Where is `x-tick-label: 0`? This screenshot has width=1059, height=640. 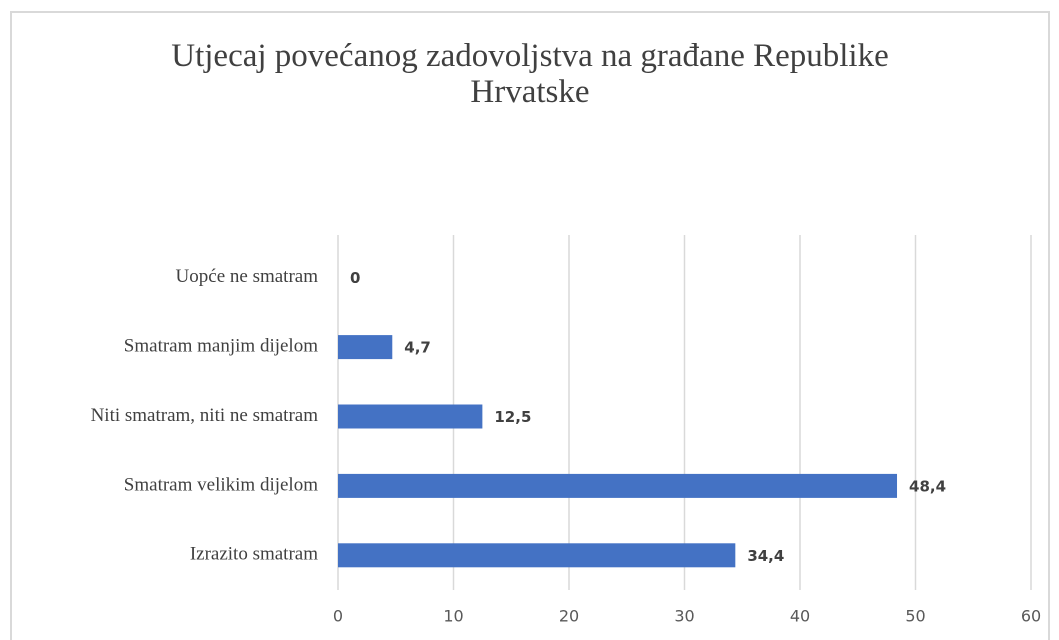 x-tick-label: 0 is located at coordinates (338, 616).